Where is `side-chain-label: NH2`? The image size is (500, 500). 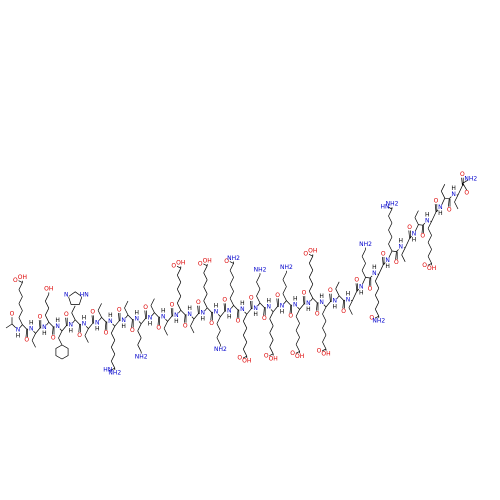
side-chain-label: NH2 is located at coordinates (114, 373).